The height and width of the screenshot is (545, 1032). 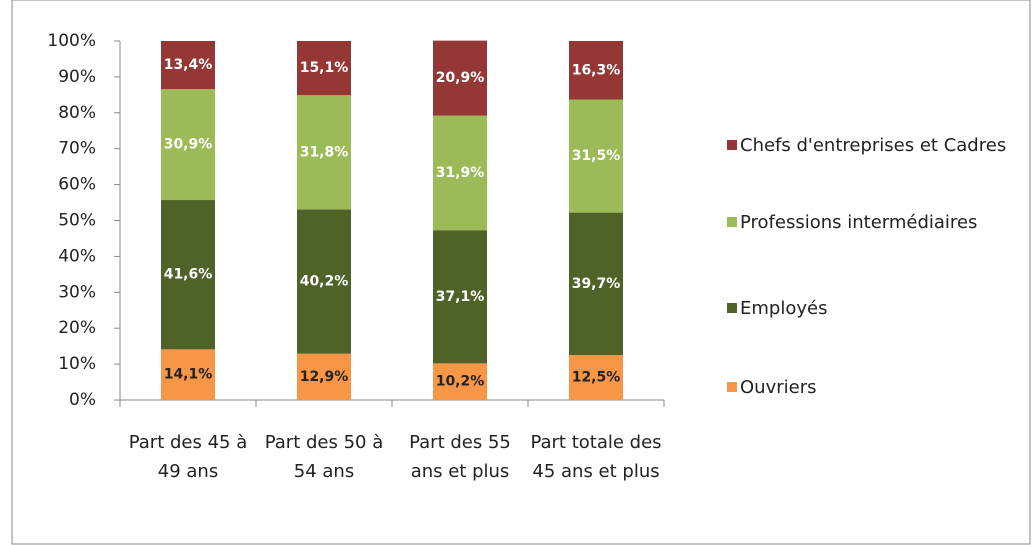 What do you see at coordinates (77, 149) in the screenshot?
I see `y-tick-label: 70%` at bounding box center [77, 149].